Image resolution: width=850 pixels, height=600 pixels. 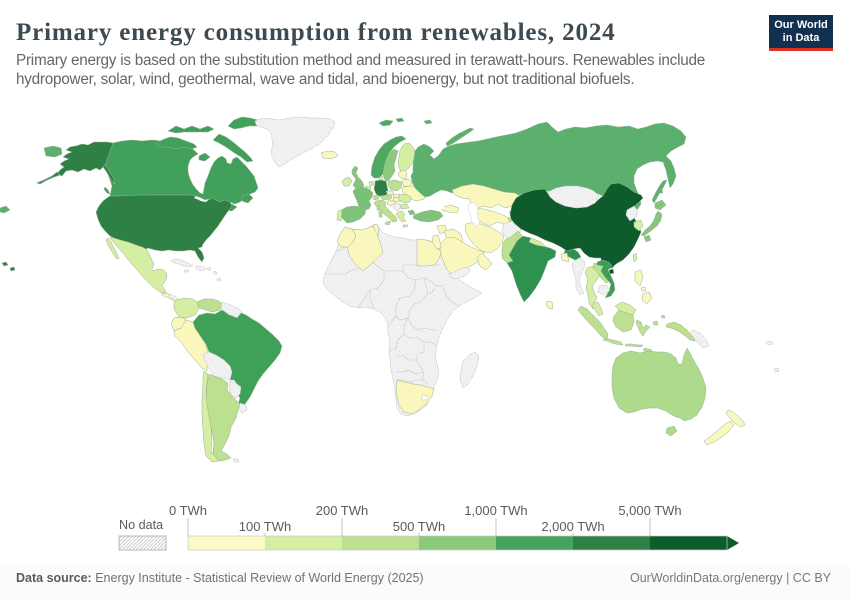 What do you see at coordinates (265, 526) in the screenshot?
I see `svg-text: 100 TWh` at bounding box center [265, 526].